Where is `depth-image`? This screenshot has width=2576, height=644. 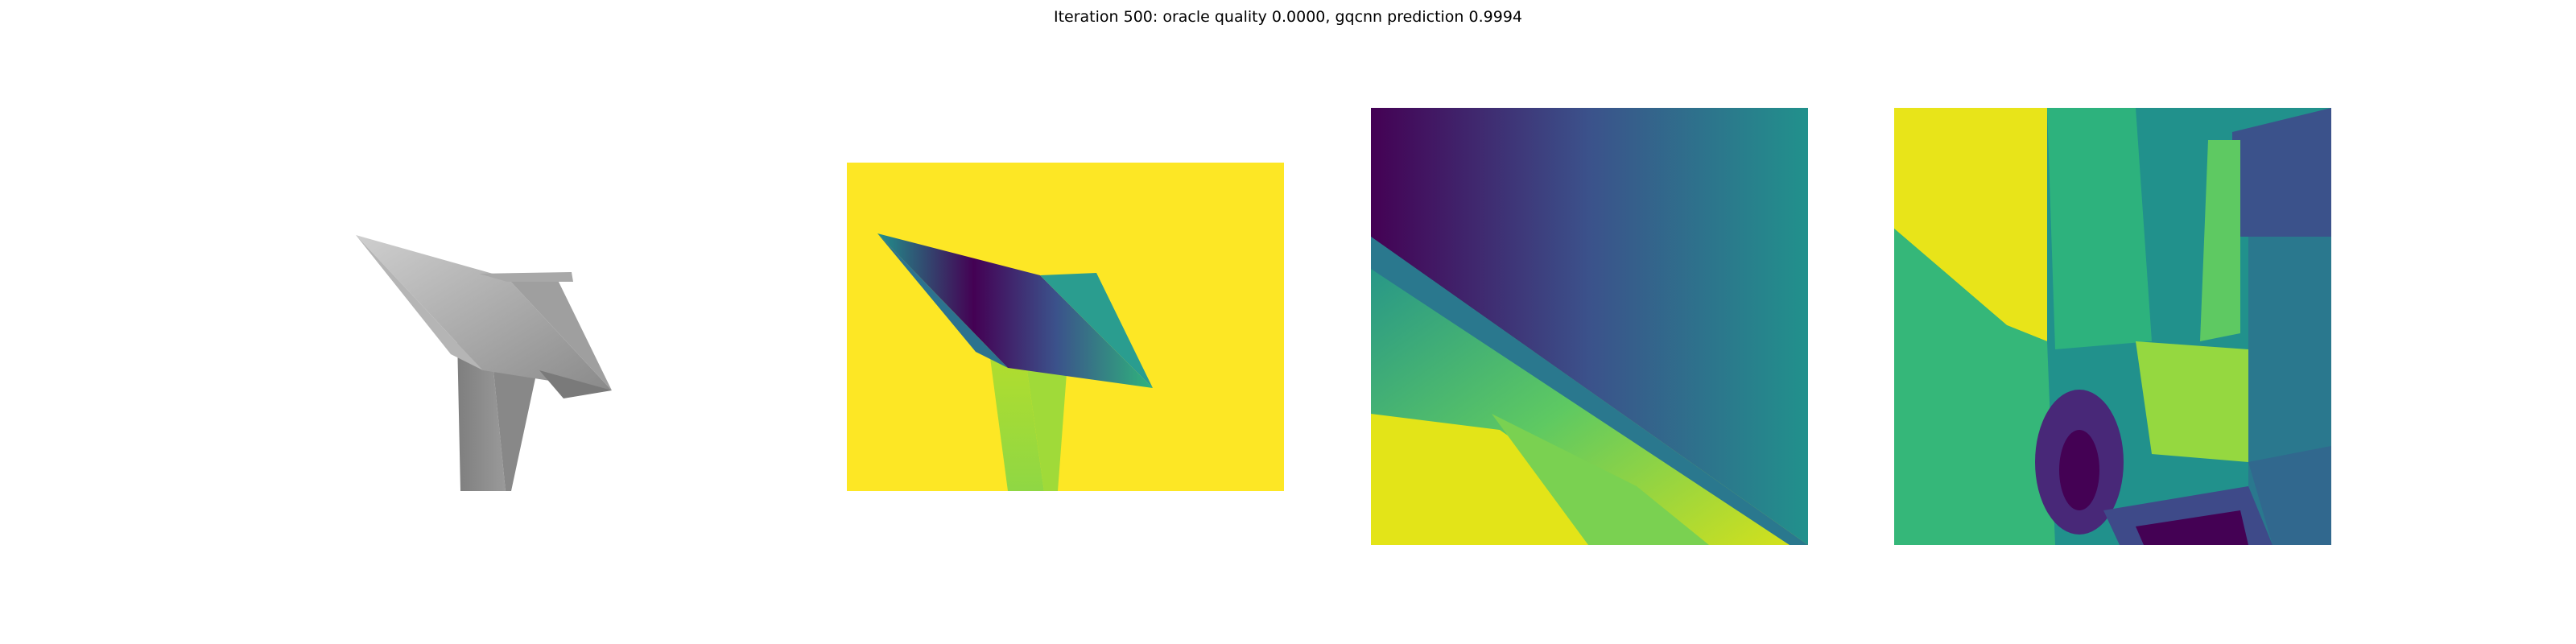
depth-image is located at coordinates (1065, 327).